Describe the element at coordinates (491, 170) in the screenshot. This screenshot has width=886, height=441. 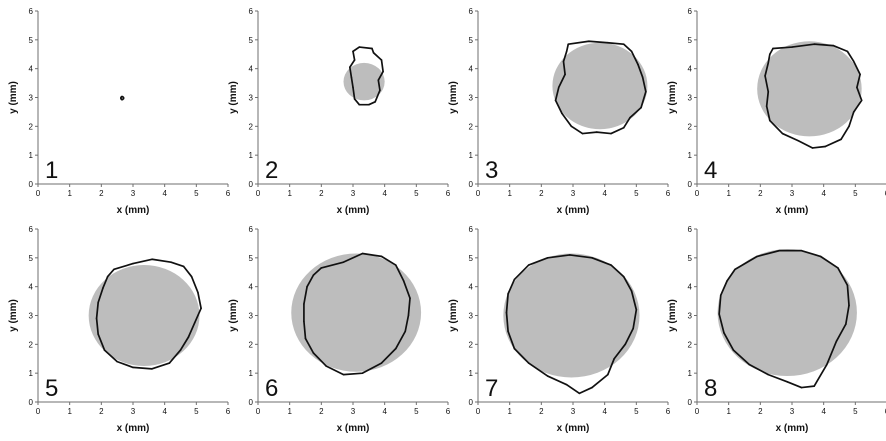
I see `panel-number-label: 3` at that location.